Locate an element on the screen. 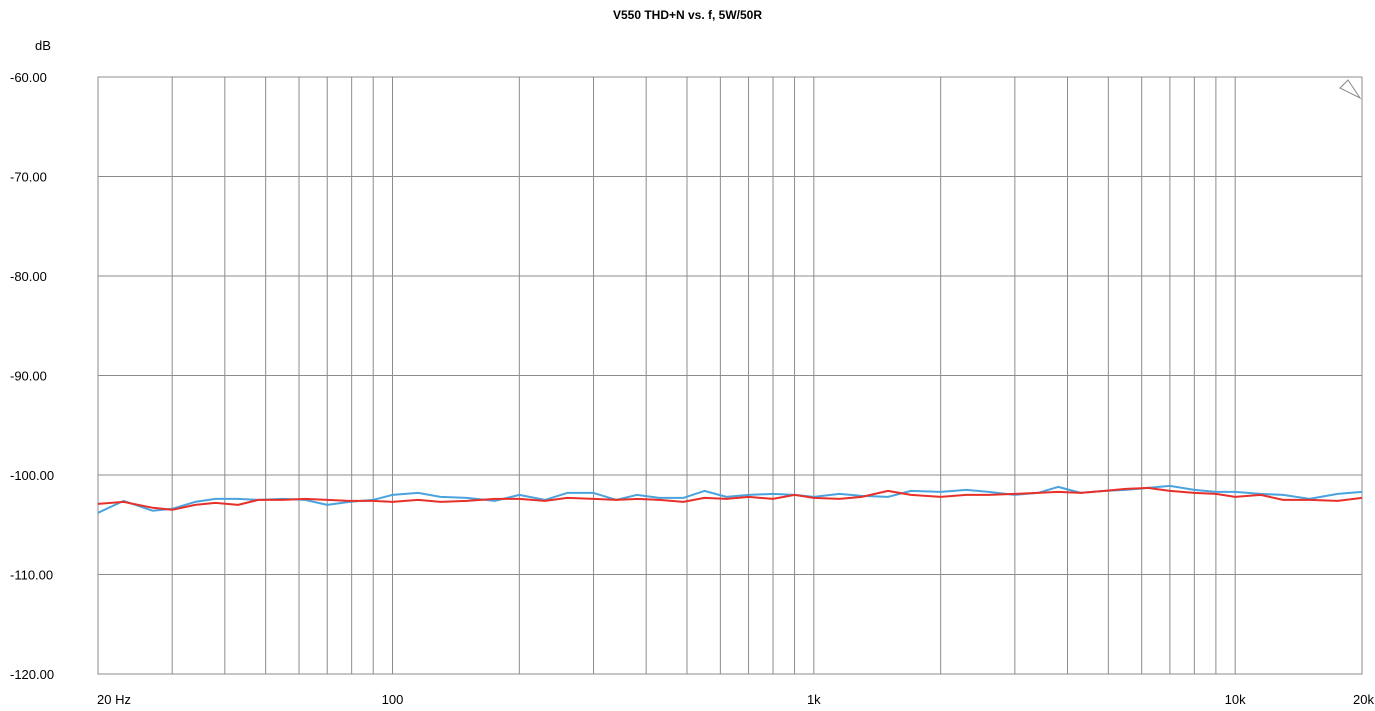 The height and width of the screenshot is (711, 1375). y-tick-label: -70.00 is located at coordinates (28, 177).